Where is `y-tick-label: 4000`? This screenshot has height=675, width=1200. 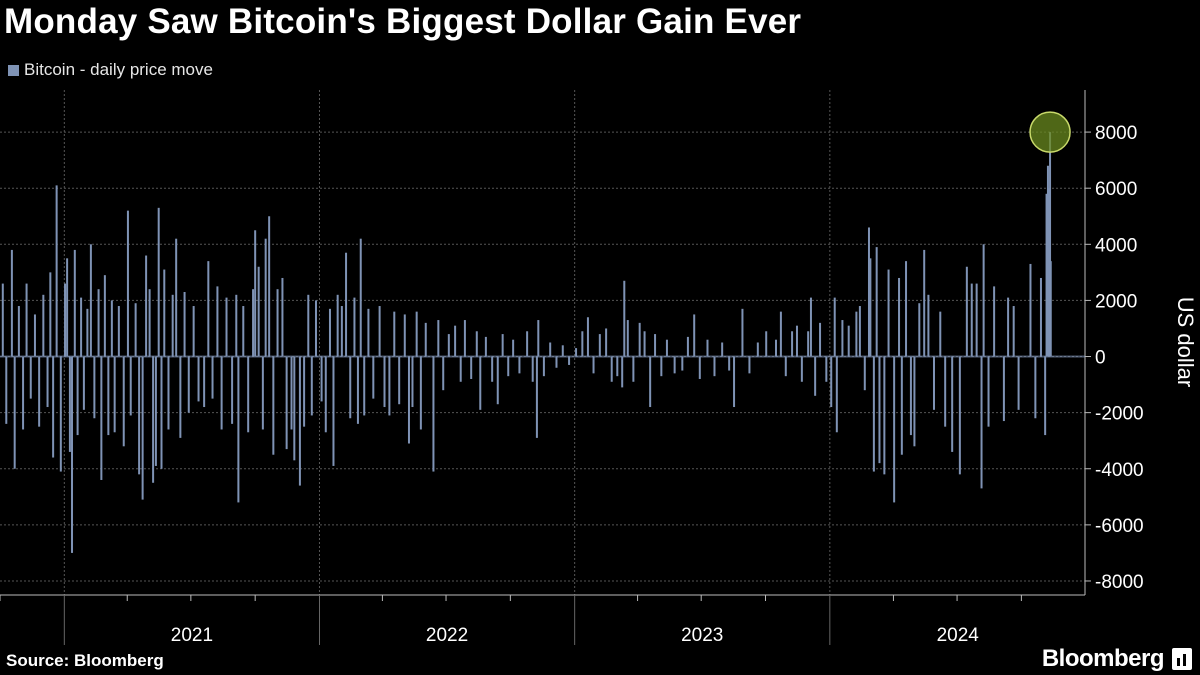 y-tick-label: 4000 is located at coordinates (1116, 245).